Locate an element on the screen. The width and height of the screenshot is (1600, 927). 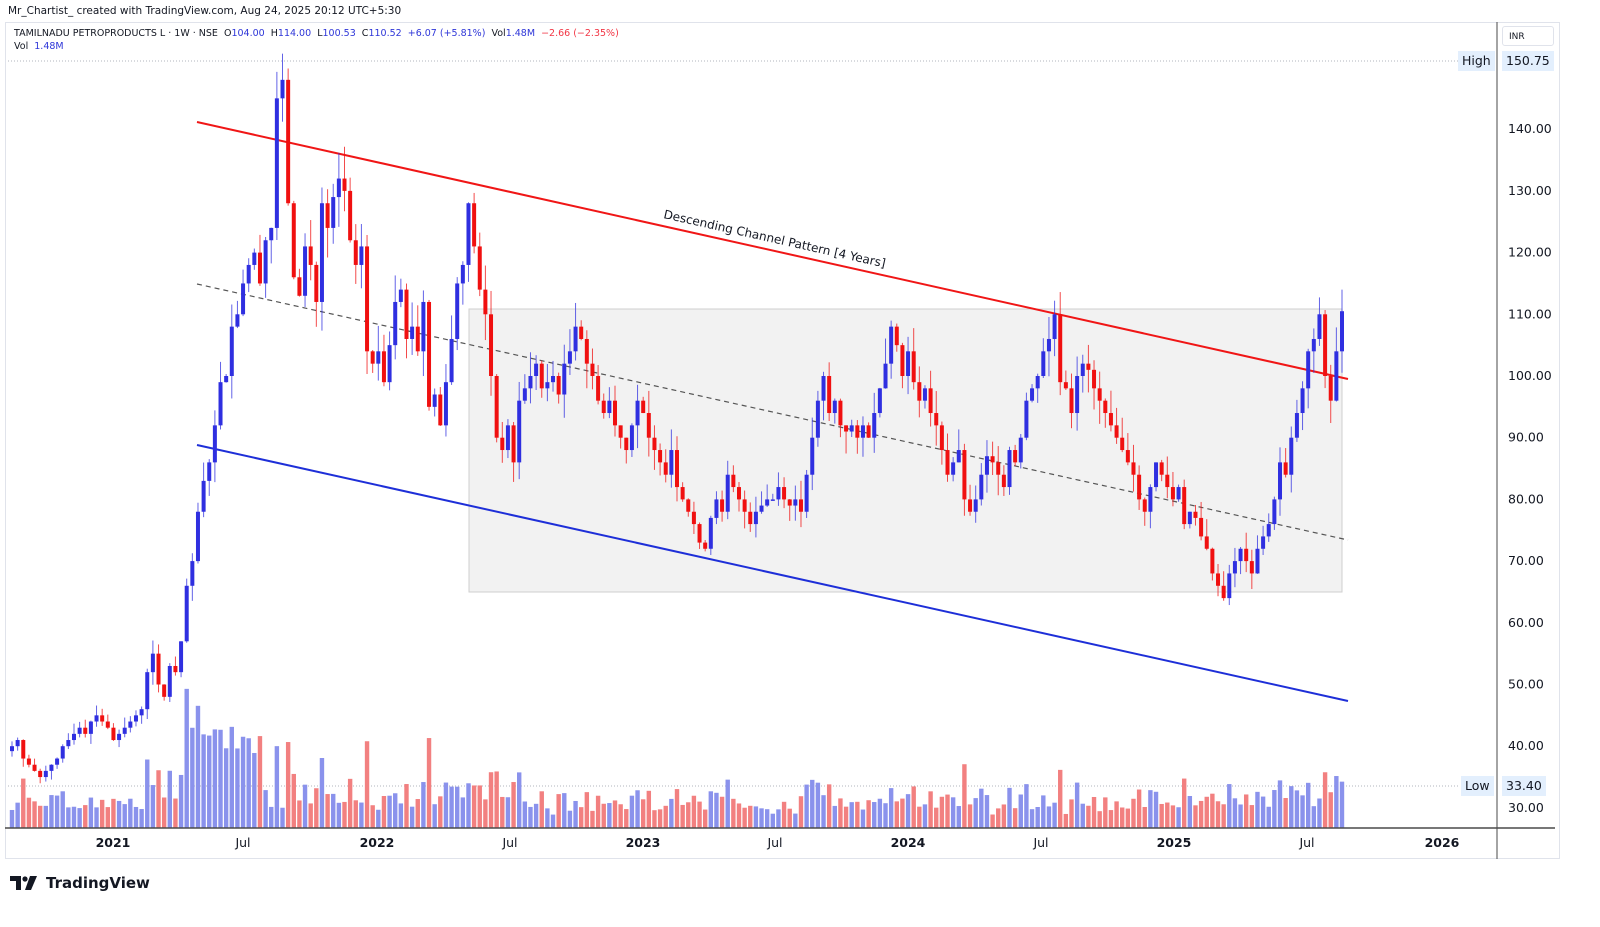
open-value: 104.00 is located at coordinates (248, 33).